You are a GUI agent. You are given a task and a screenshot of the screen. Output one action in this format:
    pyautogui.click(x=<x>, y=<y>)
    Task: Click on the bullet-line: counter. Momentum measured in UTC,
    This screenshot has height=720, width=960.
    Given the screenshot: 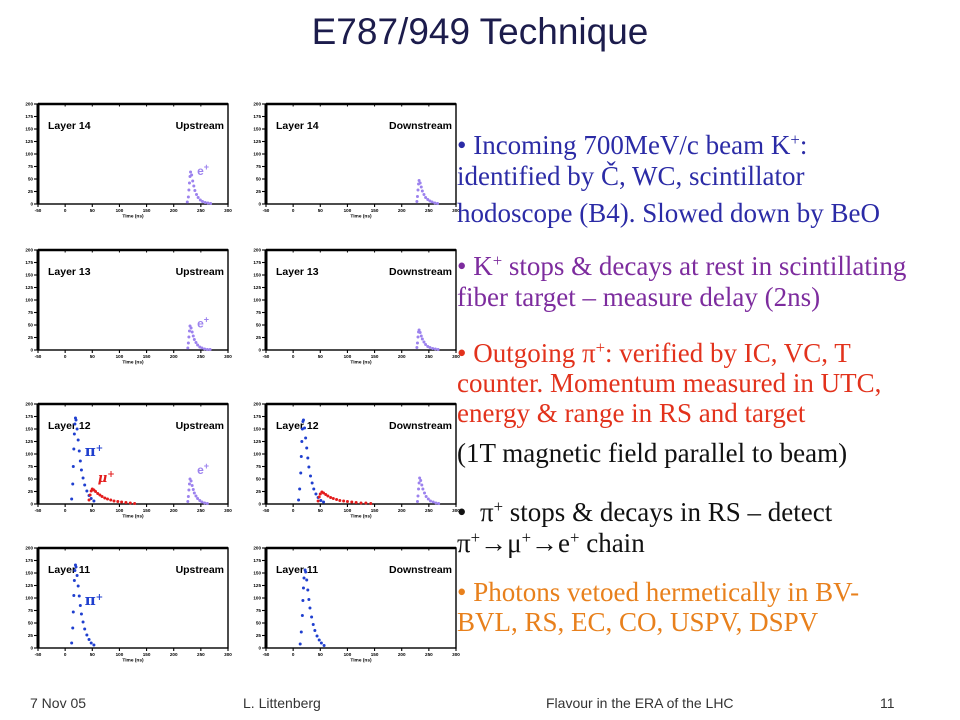 What is the action you would take?
    pyautogui.click(x=669, y=383)
    